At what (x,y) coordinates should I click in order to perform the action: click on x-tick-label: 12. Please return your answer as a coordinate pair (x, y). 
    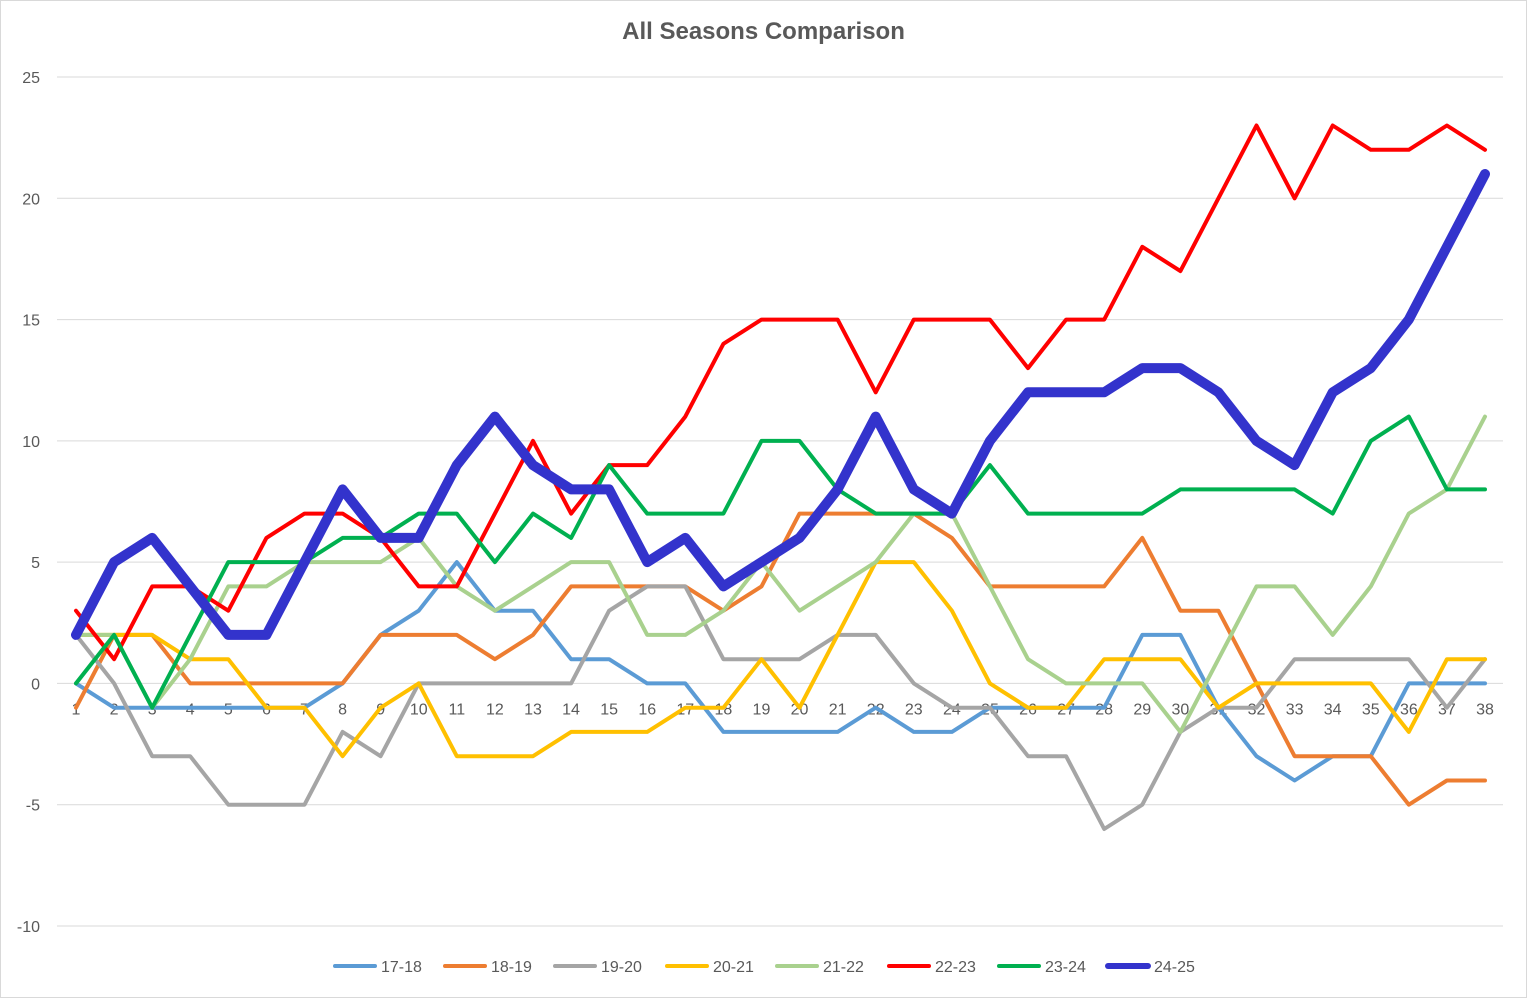
    Looking at the image, I should click on (495, 709).